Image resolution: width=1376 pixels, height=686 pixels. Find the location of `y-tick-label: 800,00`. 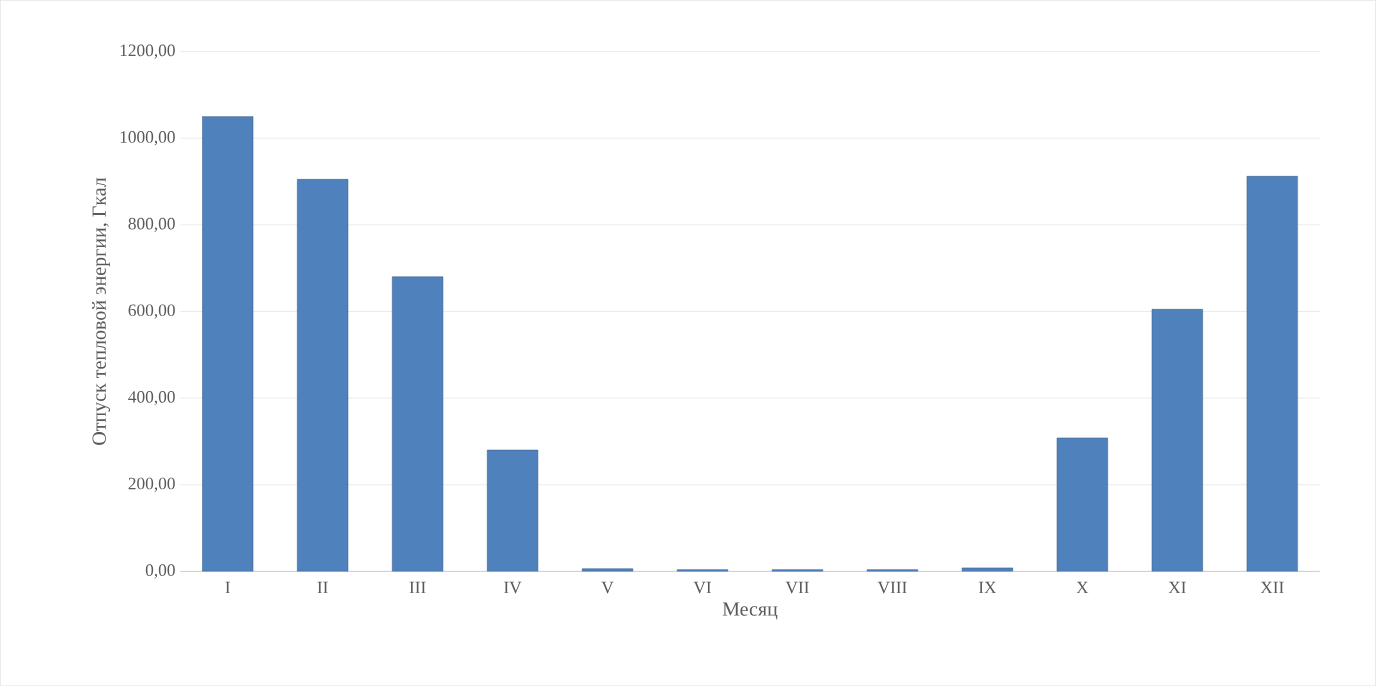

y-tick-label: 800,00 is located at coordinates (151, 224).